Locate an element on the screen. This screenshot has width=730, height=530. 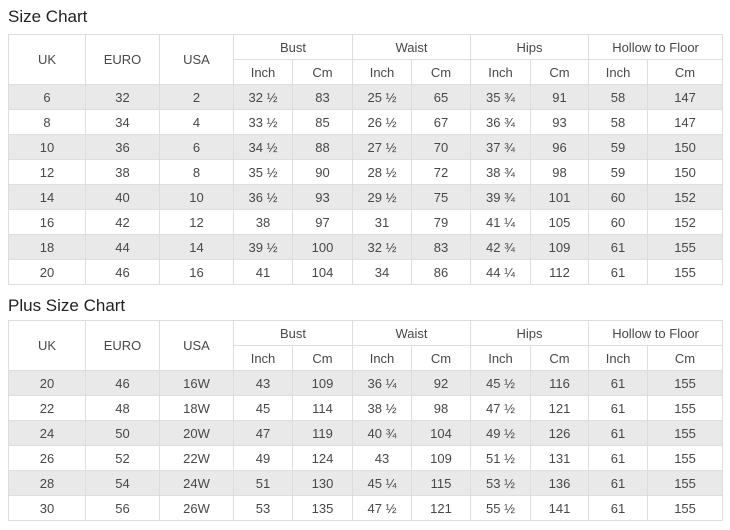
table-cell: 136 is located at coordinates (560, 483).